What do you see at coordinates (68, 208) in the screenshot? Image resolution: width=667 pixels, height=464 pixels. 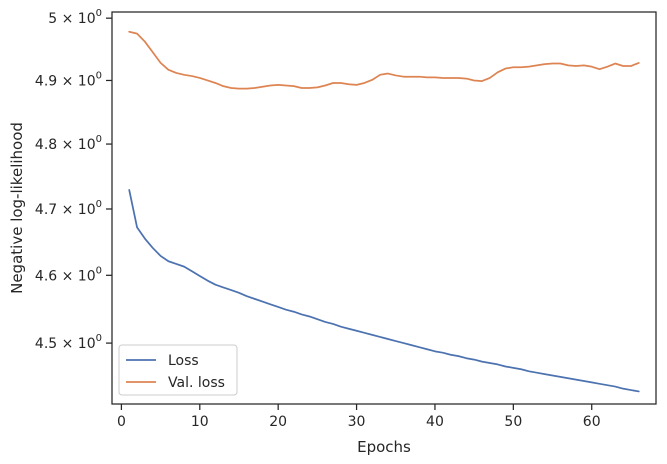 I see `y-tick-label: 4.7 × 100` at bounding box center [68, 208].